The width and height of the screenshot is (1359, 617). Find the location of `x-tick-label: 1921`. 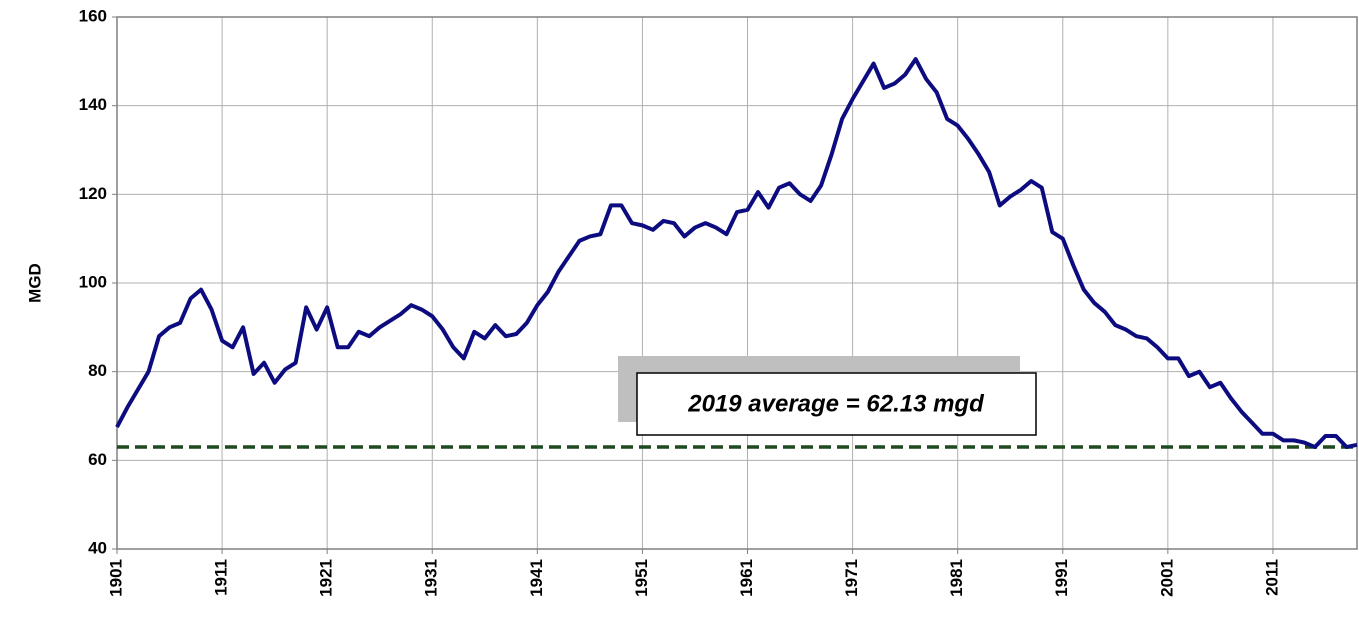

x-tick-label: 1921 is located at coordinates (326, 578).